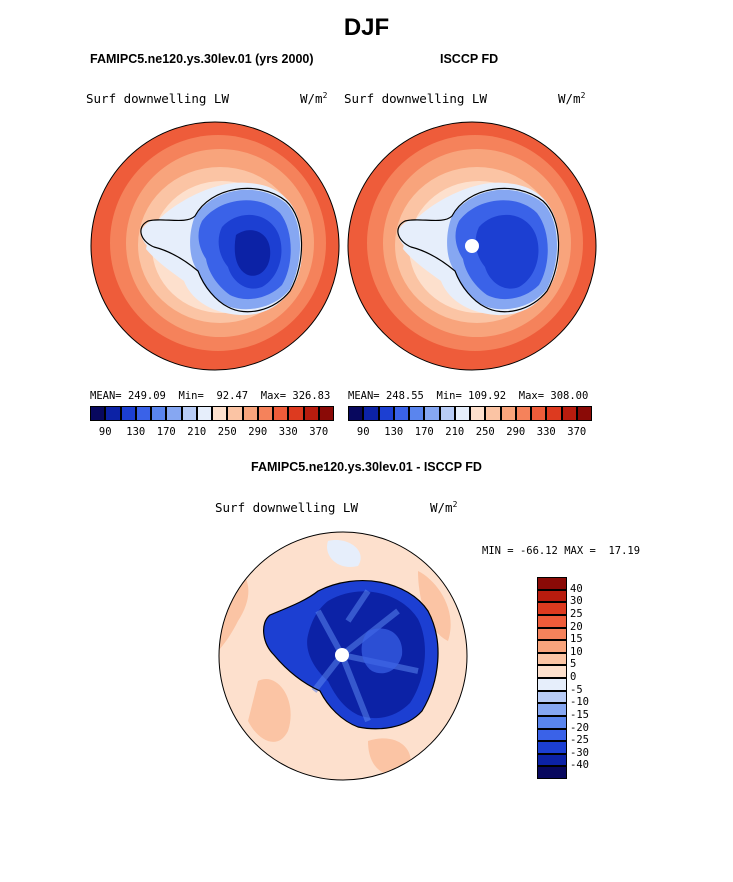 The image size is (733, 882). What do you see at coordinates (576, 601) in the screenshot?
I see `colorbar-tick-label: 30` at bounding box center [576, 601].